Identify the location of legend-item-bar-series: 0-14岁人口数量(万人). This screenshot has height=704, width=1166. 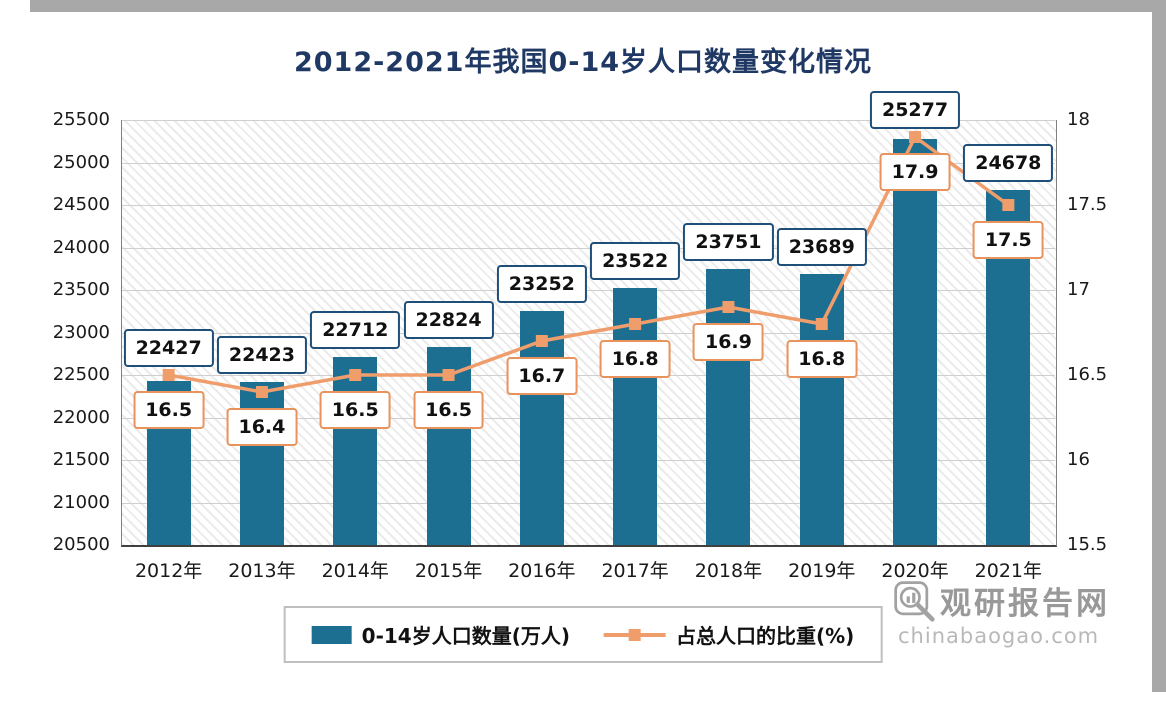
(441, 634).